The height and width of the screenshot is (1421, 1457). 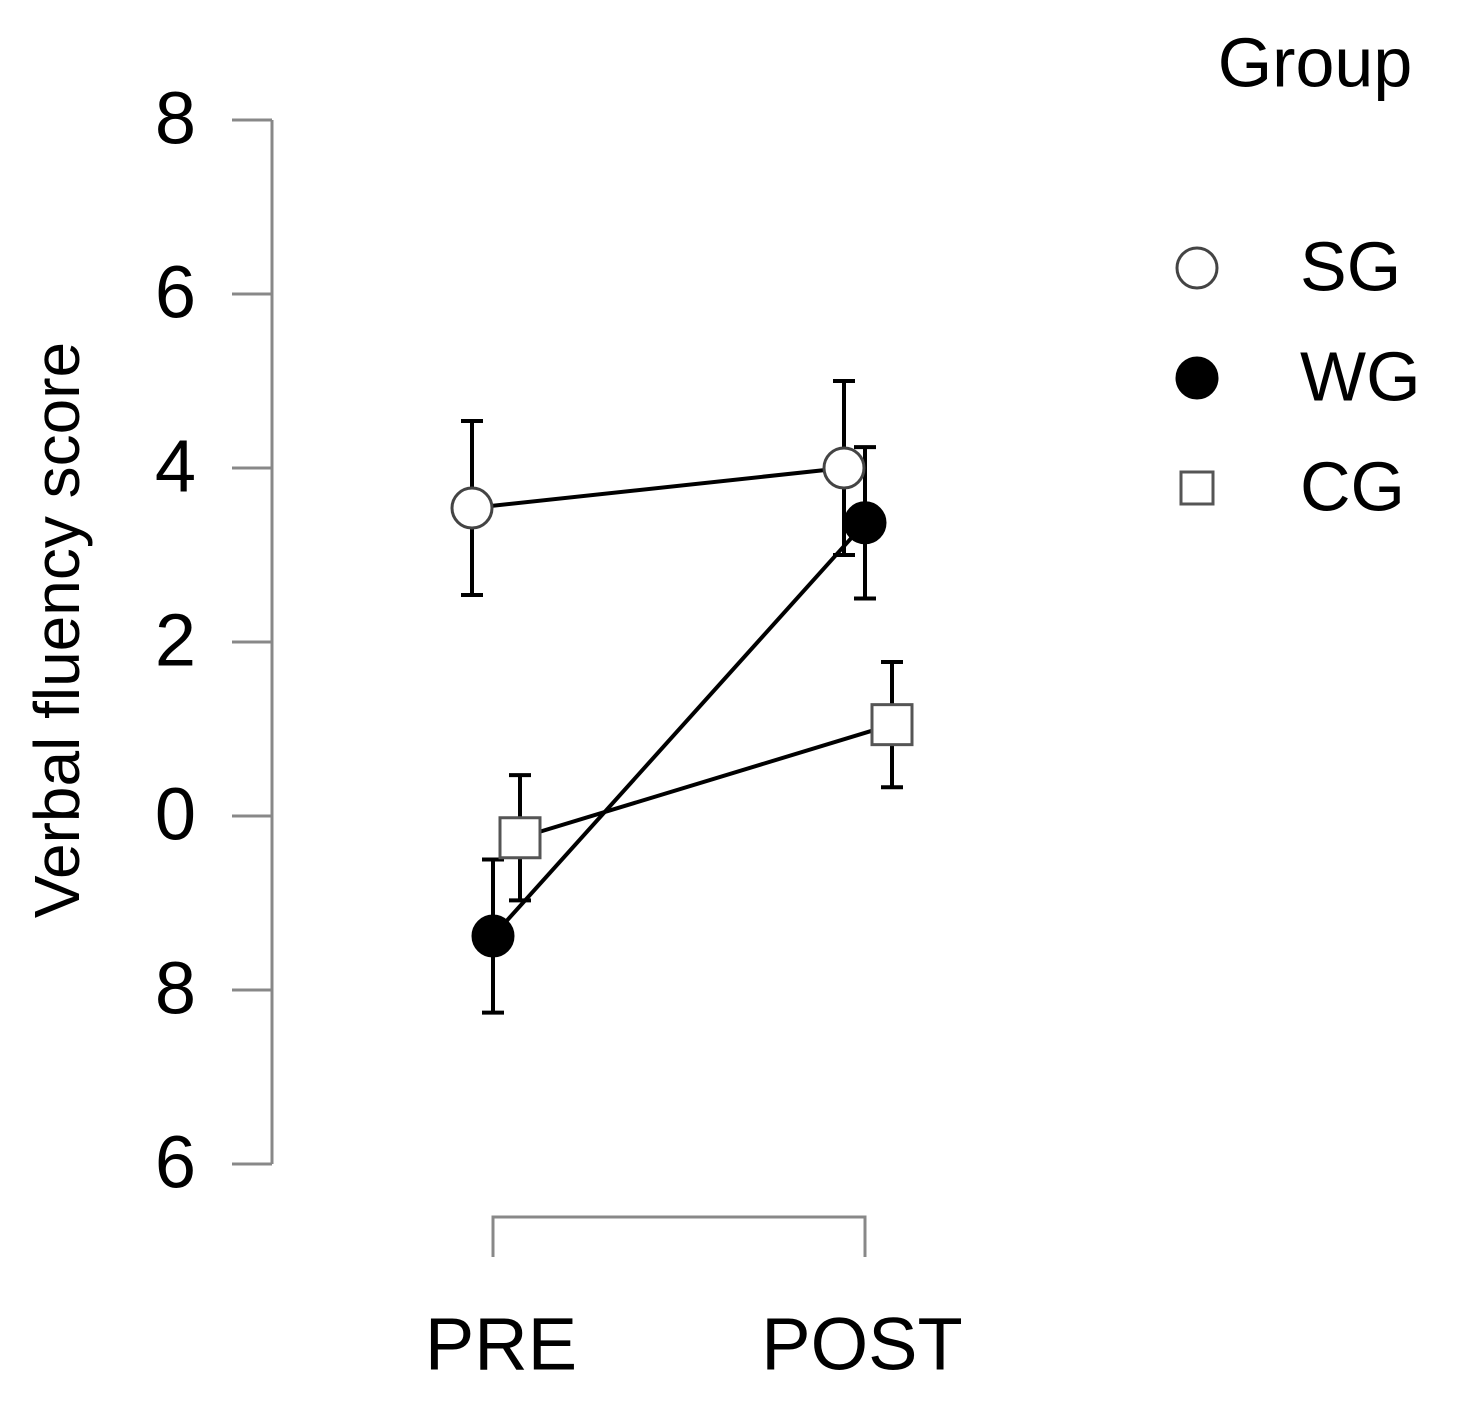 What do you see at coordinates (861, 1344) in the screenshot?
I see `x-tick-label: POST` at bounding box center [861, 1344].